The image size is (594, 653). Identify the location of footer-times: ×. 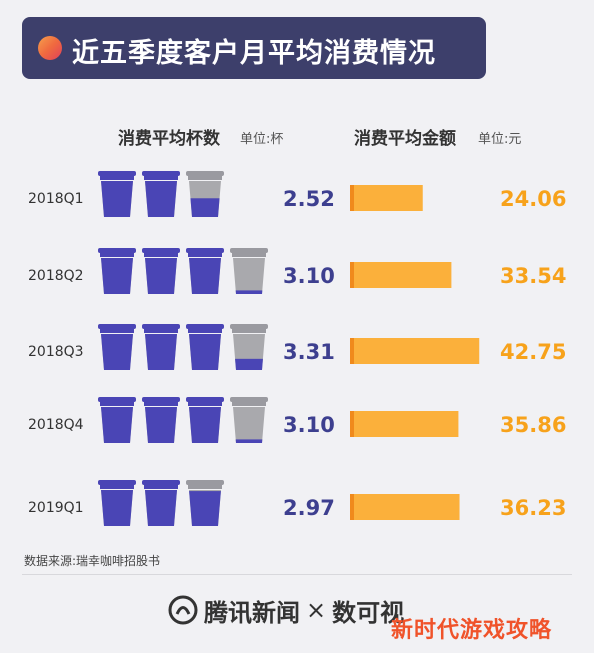
(316, 610).